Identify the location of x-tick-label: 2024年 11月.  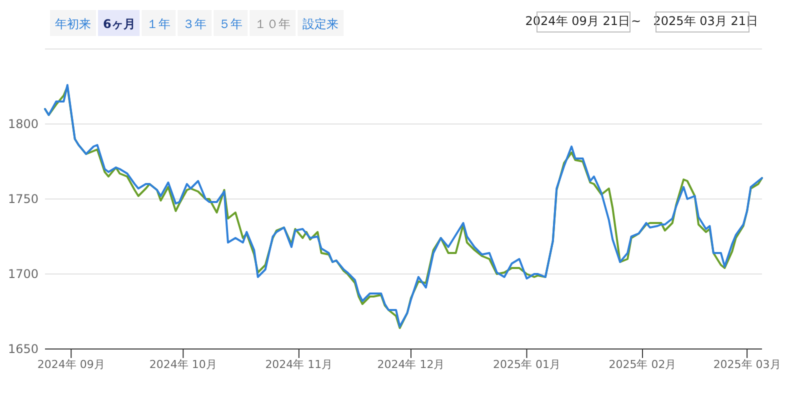
(299, 364).